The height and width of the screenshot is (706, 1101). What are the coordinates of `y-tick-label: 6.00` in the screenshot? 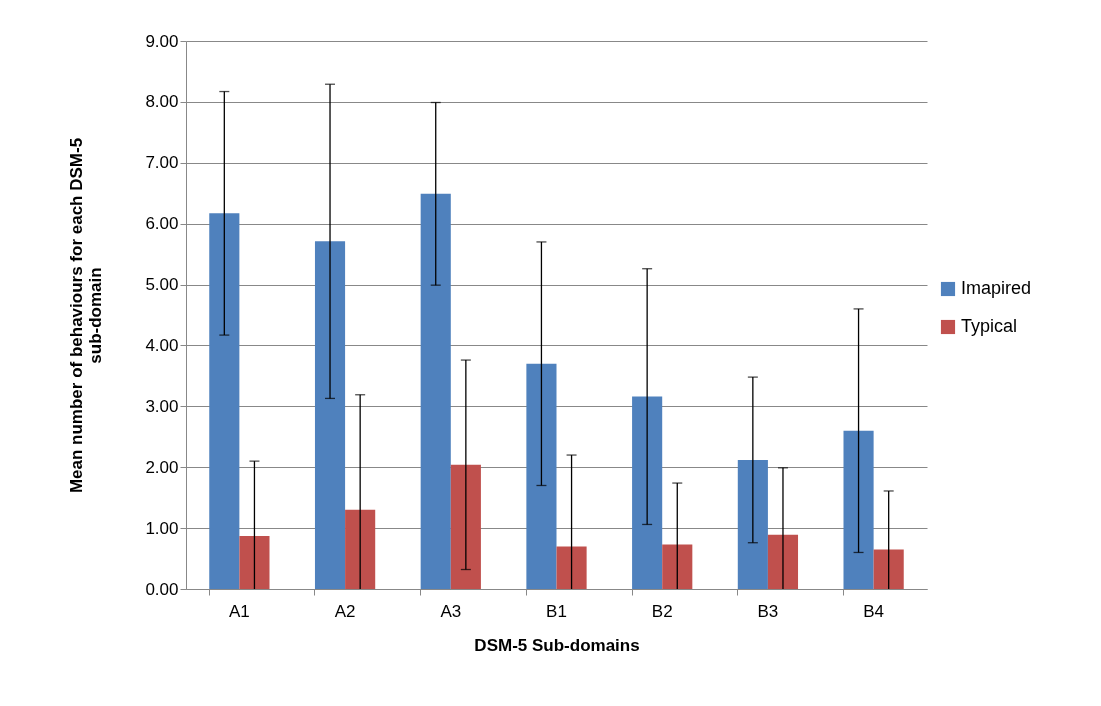 It's located at (162, 224).